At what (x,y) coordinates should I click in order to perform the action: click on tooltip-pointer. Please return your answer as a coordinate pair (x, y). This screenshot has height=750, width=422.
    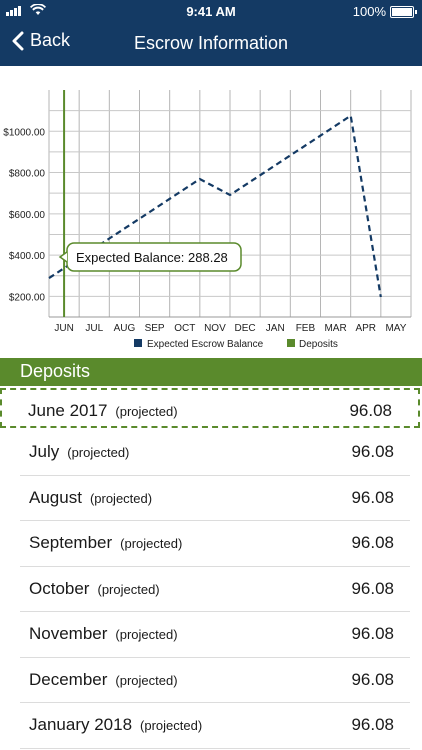
    Looking at the image, I should click on (63, 257).